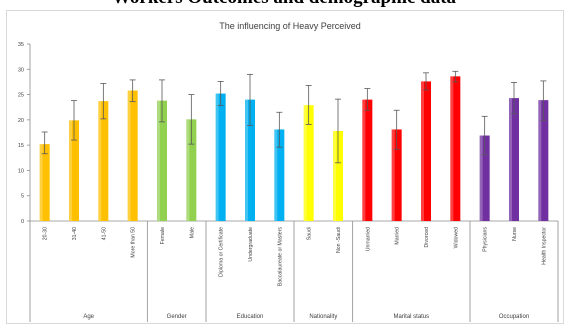  Describe the element at coordinates (22, 197) in the screenshot. I see `y-tick-label: 5` at that location.